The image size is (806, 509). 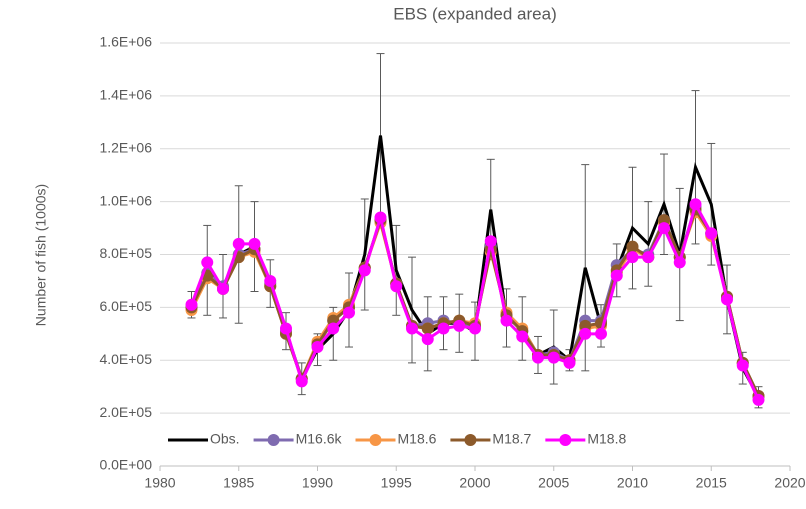 I want to click on chart-title: EBS (expanded area), so click(x=475, y=13).